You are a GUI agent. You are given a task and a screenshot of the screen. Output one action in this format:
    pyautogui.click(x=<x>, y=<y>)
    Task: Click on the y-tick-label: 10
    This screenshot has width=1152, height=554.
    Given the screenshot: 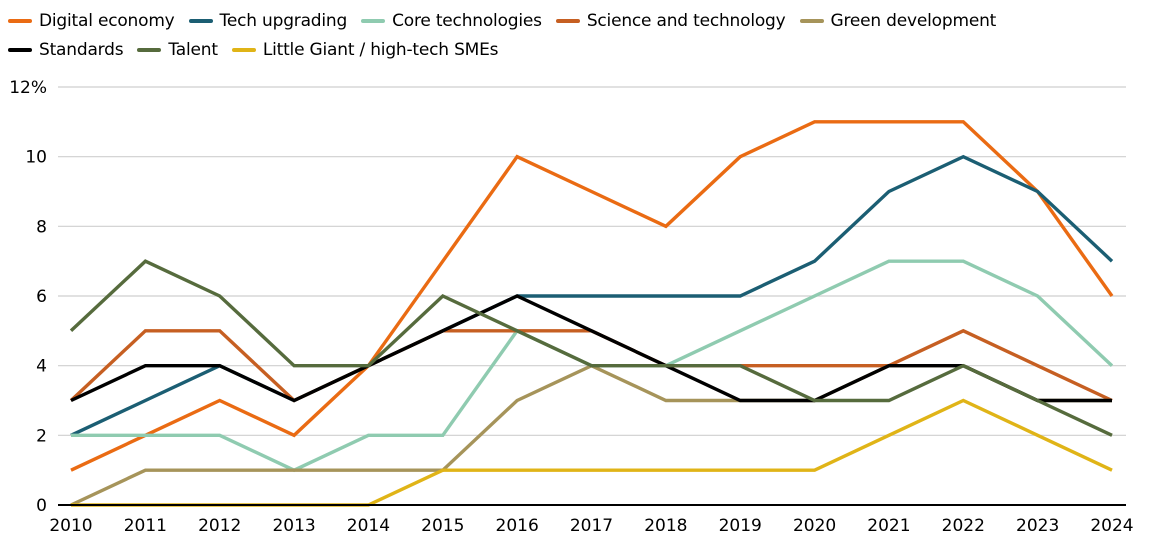 What is the action you would take?
    pyautogui.click(x=36, y=158)
    